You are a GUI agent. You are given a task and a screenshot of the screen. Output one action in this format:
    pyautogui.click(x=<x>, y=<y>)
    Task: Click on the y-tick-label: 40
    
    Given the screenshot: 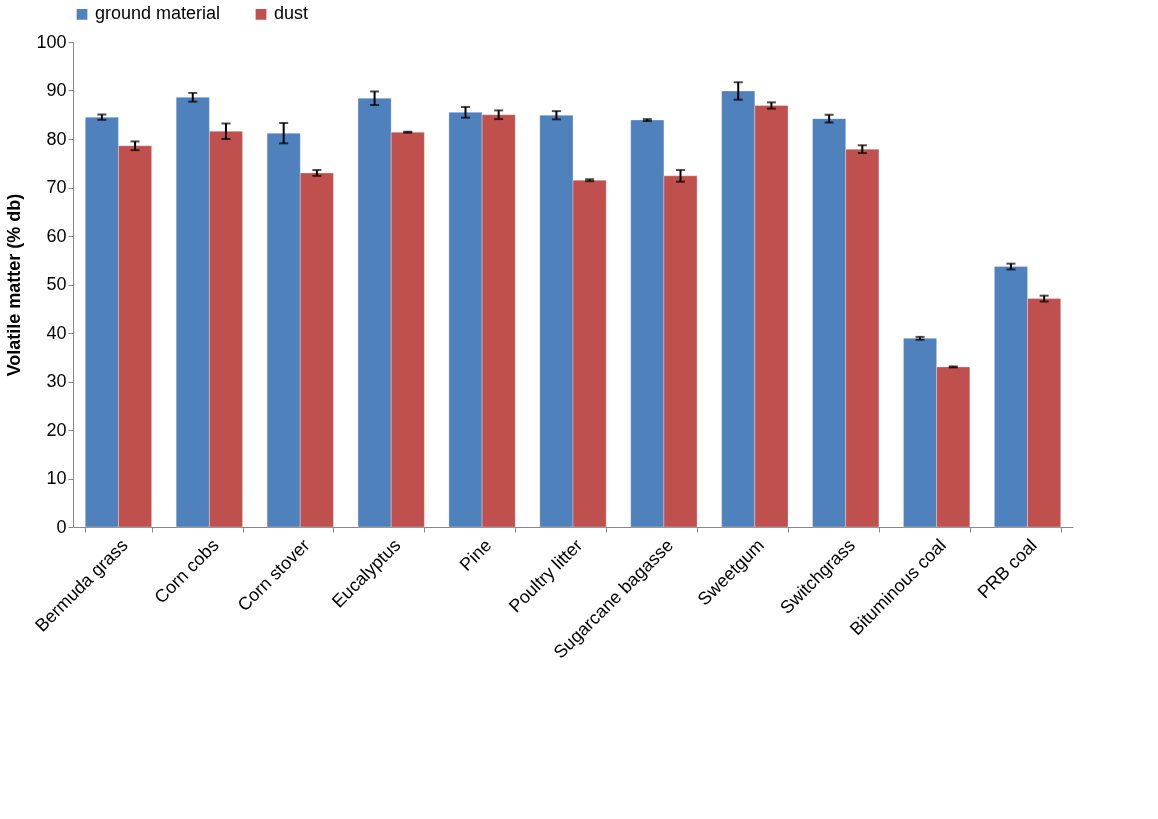 What is the action you would take?
    pyautogui.click(x=56, y=332)
    